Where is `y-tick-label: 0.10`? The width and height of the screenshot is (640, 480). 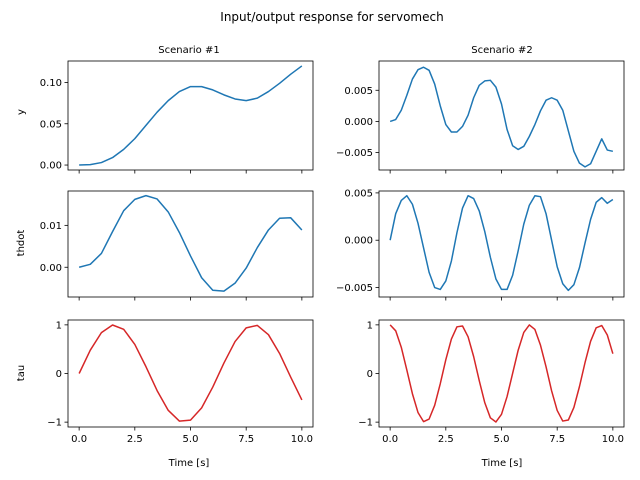
y-tick-label: 0.10 is located at coordinates (51, 83).